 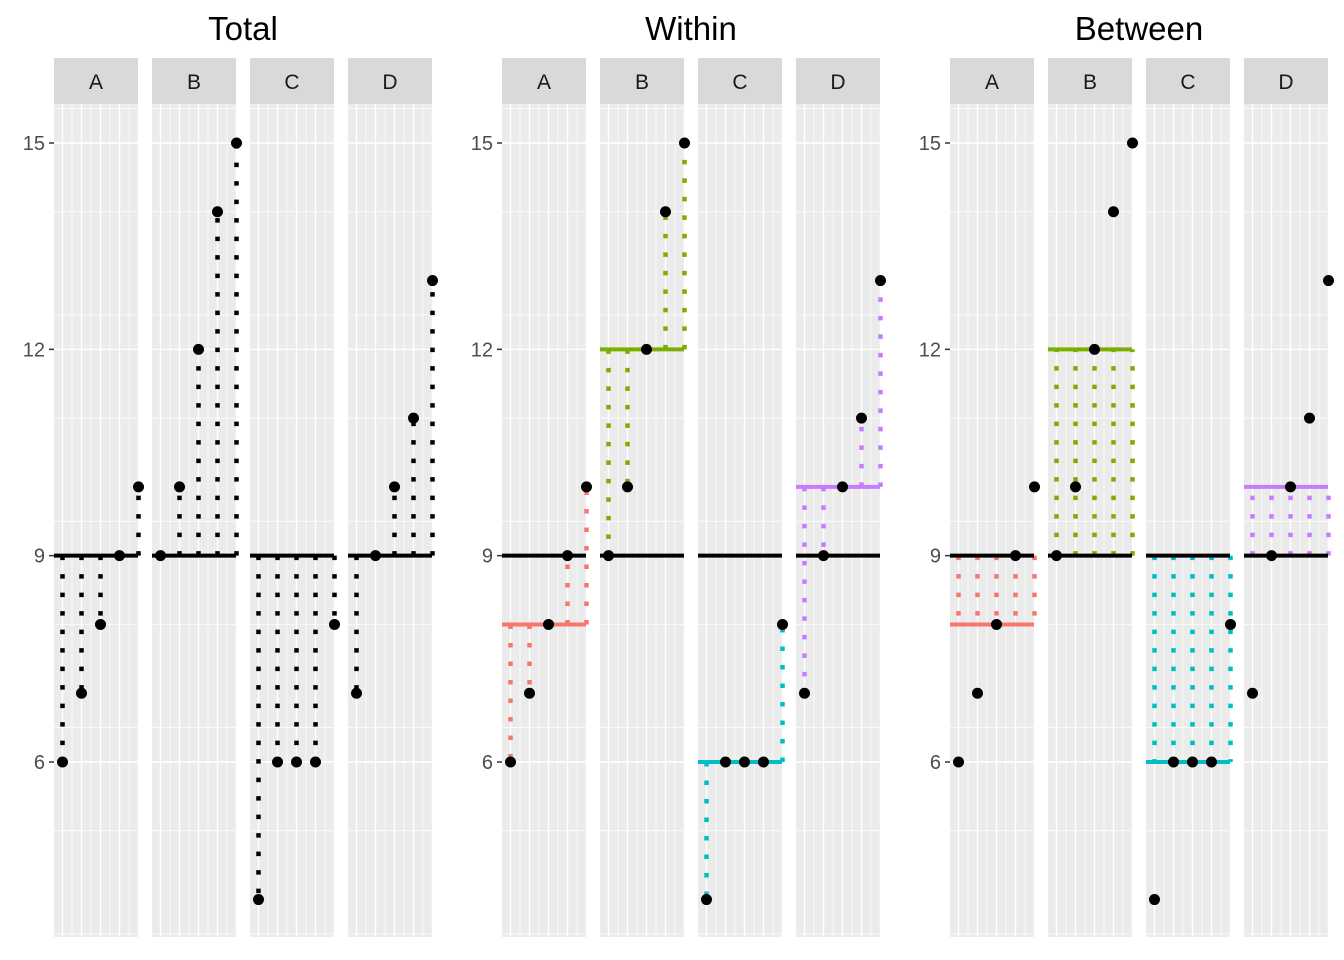 I want to click on panel-title-within: Within, so click(x=691, y=28).